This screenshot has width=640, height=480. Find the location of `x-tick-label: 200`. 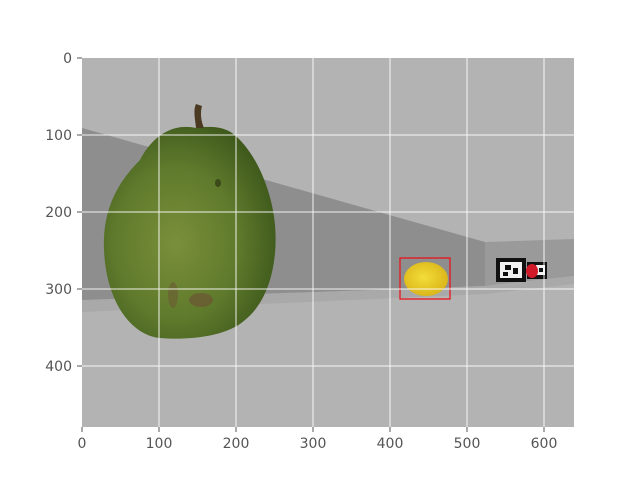

x-tick-label: 200 is located at coordinates (236, 444).